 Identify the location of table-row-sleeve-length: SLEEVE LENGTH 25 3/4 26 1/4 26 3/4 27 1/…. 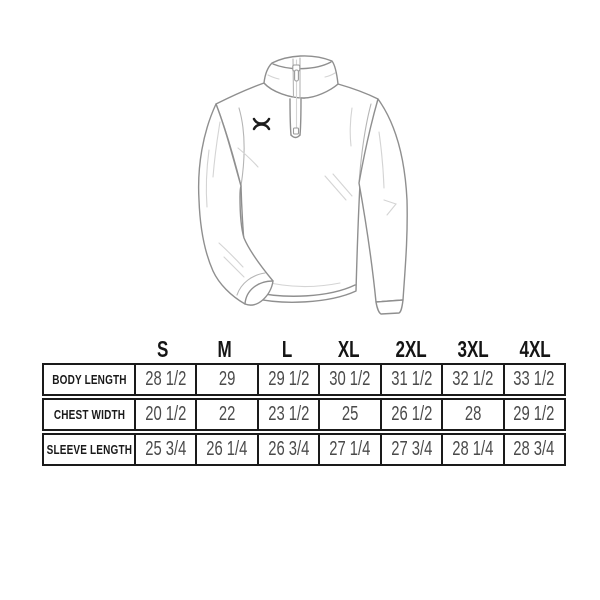
(304, 449).